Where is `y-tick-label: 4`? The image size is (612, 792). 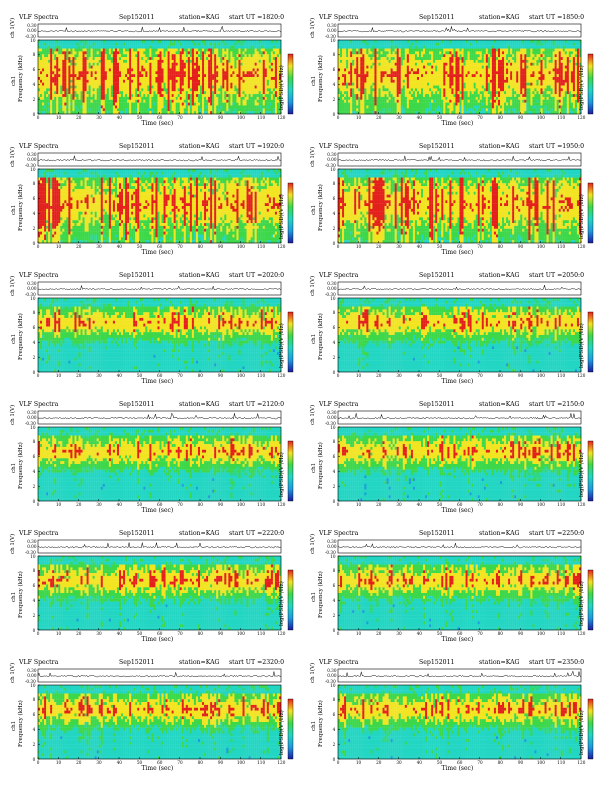
y-tick-label: 4 is located at coordinates (334, 600).